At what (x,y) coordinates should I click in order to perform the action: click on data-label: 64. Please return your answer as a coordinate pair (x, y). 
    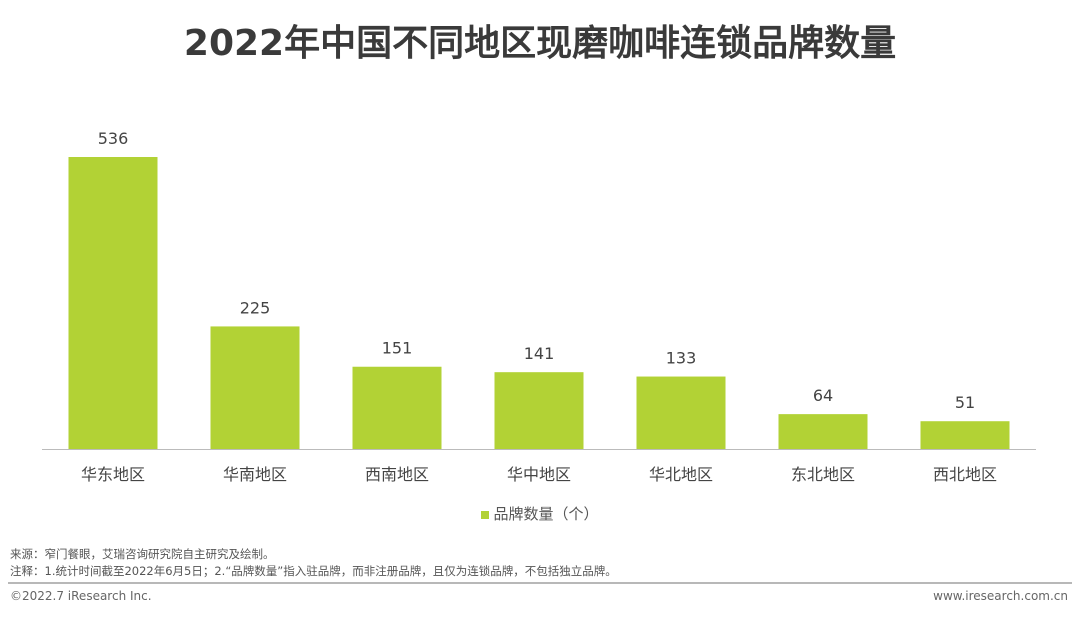
    Looking at the image, I should click on (823, 395).